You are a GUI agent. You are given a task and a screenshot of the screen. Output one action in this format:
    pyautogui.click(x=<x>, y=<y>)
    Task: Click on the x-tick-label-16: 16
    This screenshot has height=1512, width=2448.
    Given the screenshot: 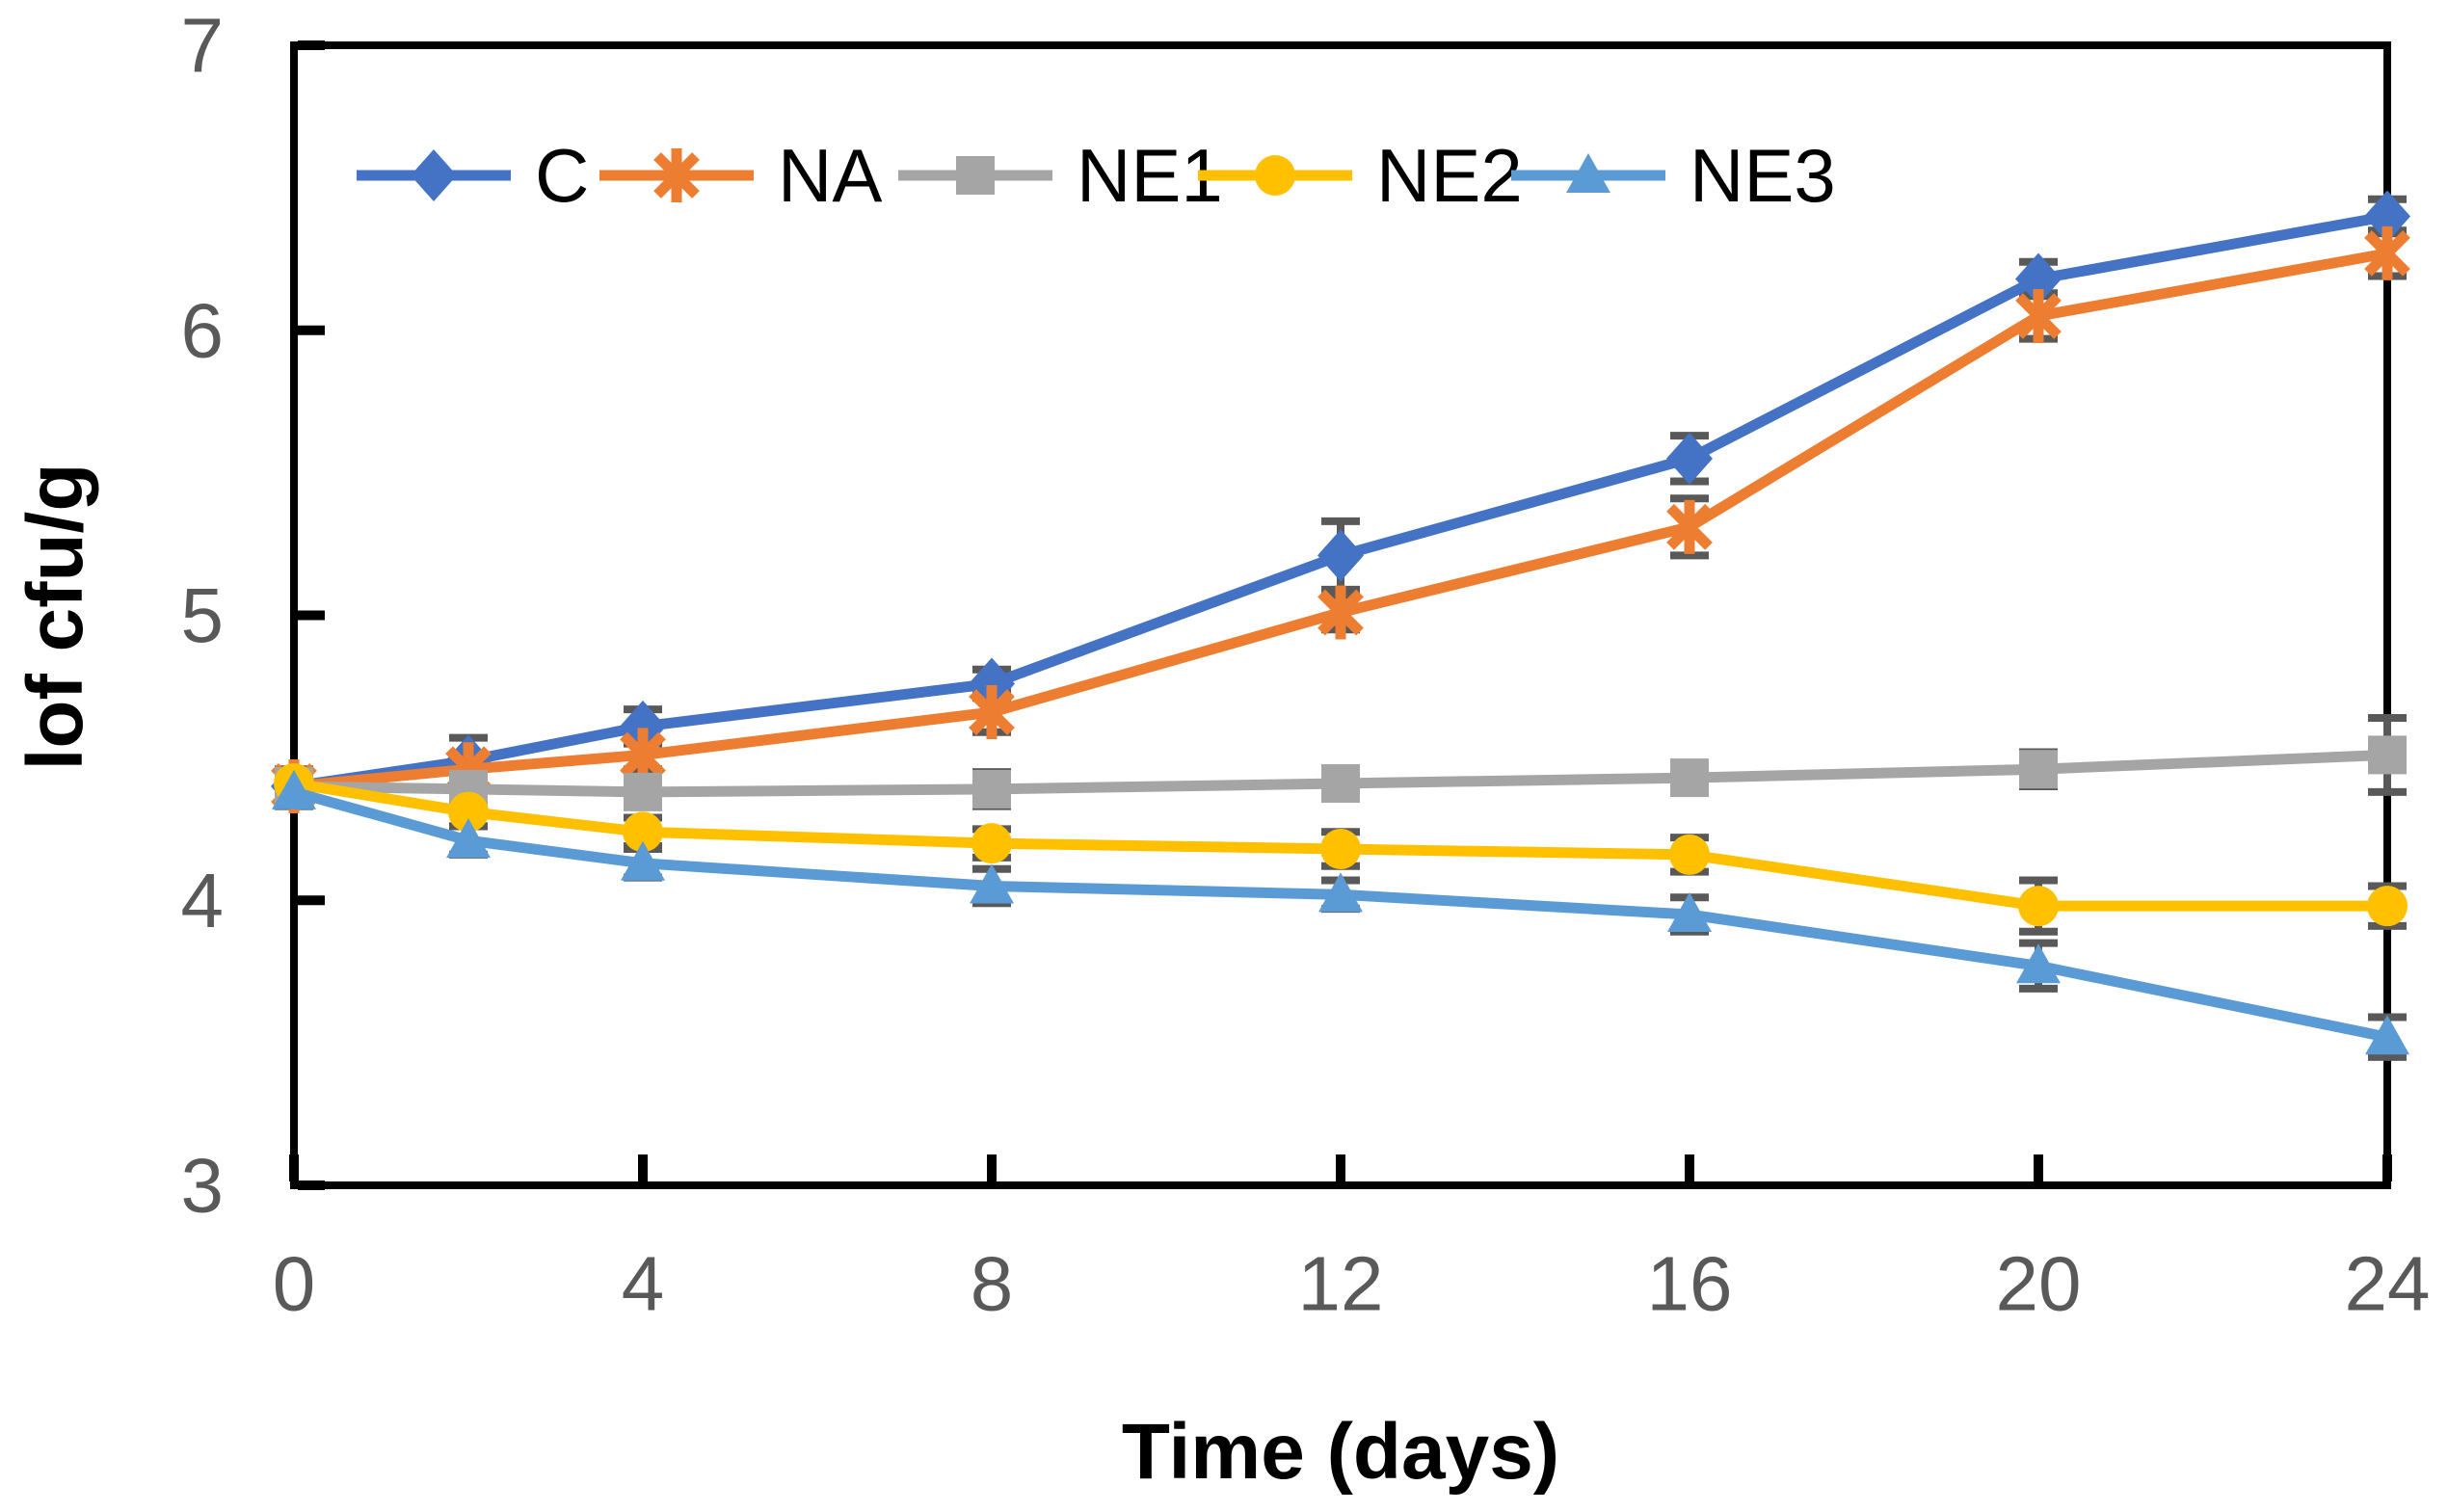 What is the action you would take?
    pyautogui.click(x=1690, y=1284)
    